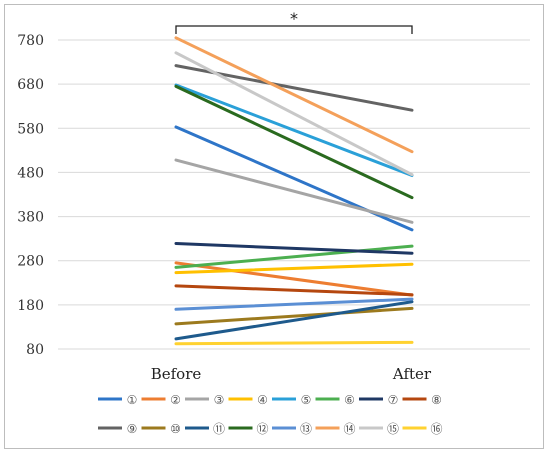 This screenshot has height=455, width=550. I want to click on significance-bracket: *, so click(294, 21).